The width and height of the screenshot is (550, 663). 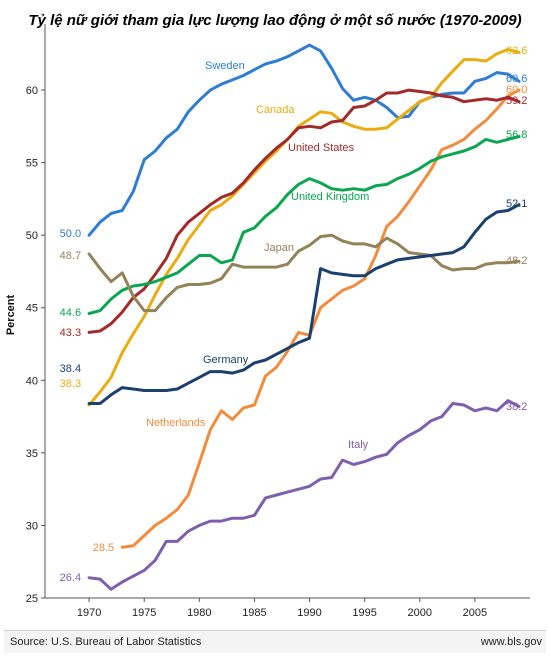 What do you see at coordinates (144, 613) in the screenshot?
I see `x-tick-label: 1975` at bounding box center [144, 613].